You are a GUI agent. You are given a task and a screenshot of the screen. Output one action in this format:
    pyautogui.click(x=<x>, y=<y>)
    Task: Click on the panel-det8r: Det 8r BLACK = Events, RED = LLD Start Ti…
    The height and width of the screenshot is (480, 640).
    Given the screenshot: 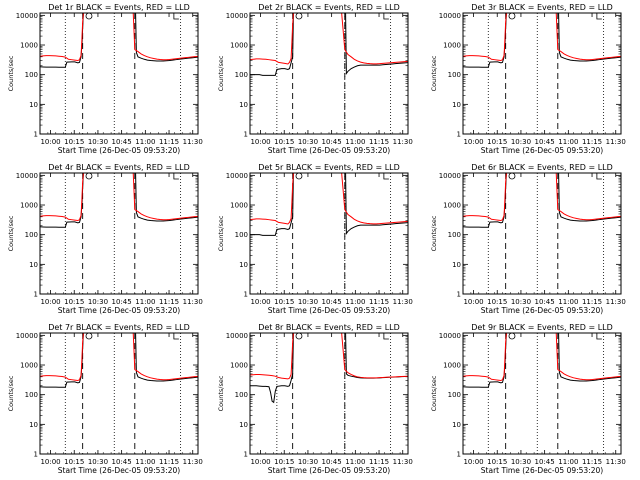 What is the action you would take?
    pyautogui.click(x=315, y=399)
    